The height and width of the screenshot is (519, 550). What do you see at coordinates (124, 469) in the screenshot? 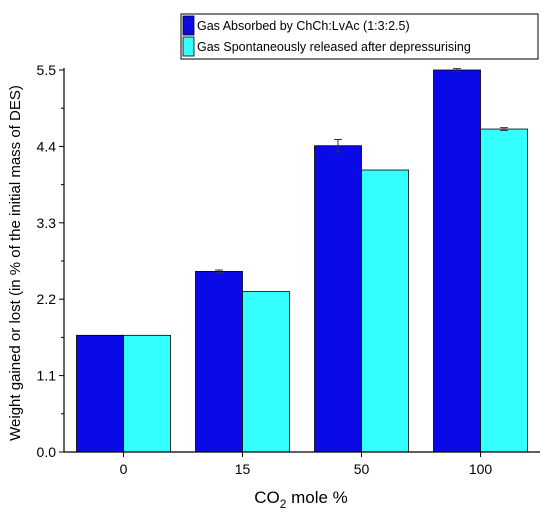
I see `x-tick-label-0: 0` at bounding box center [124, 469].